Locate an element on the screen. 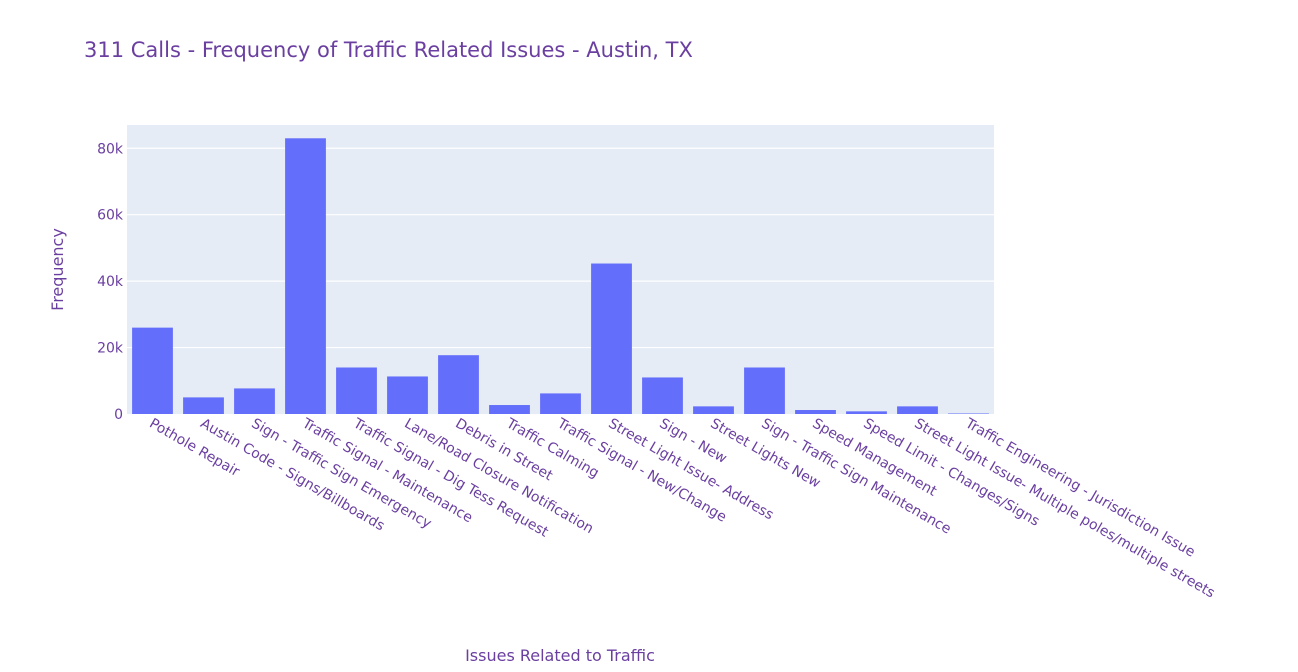  x-tick-label: Pothole Repair is located at coordinates (195, 448).